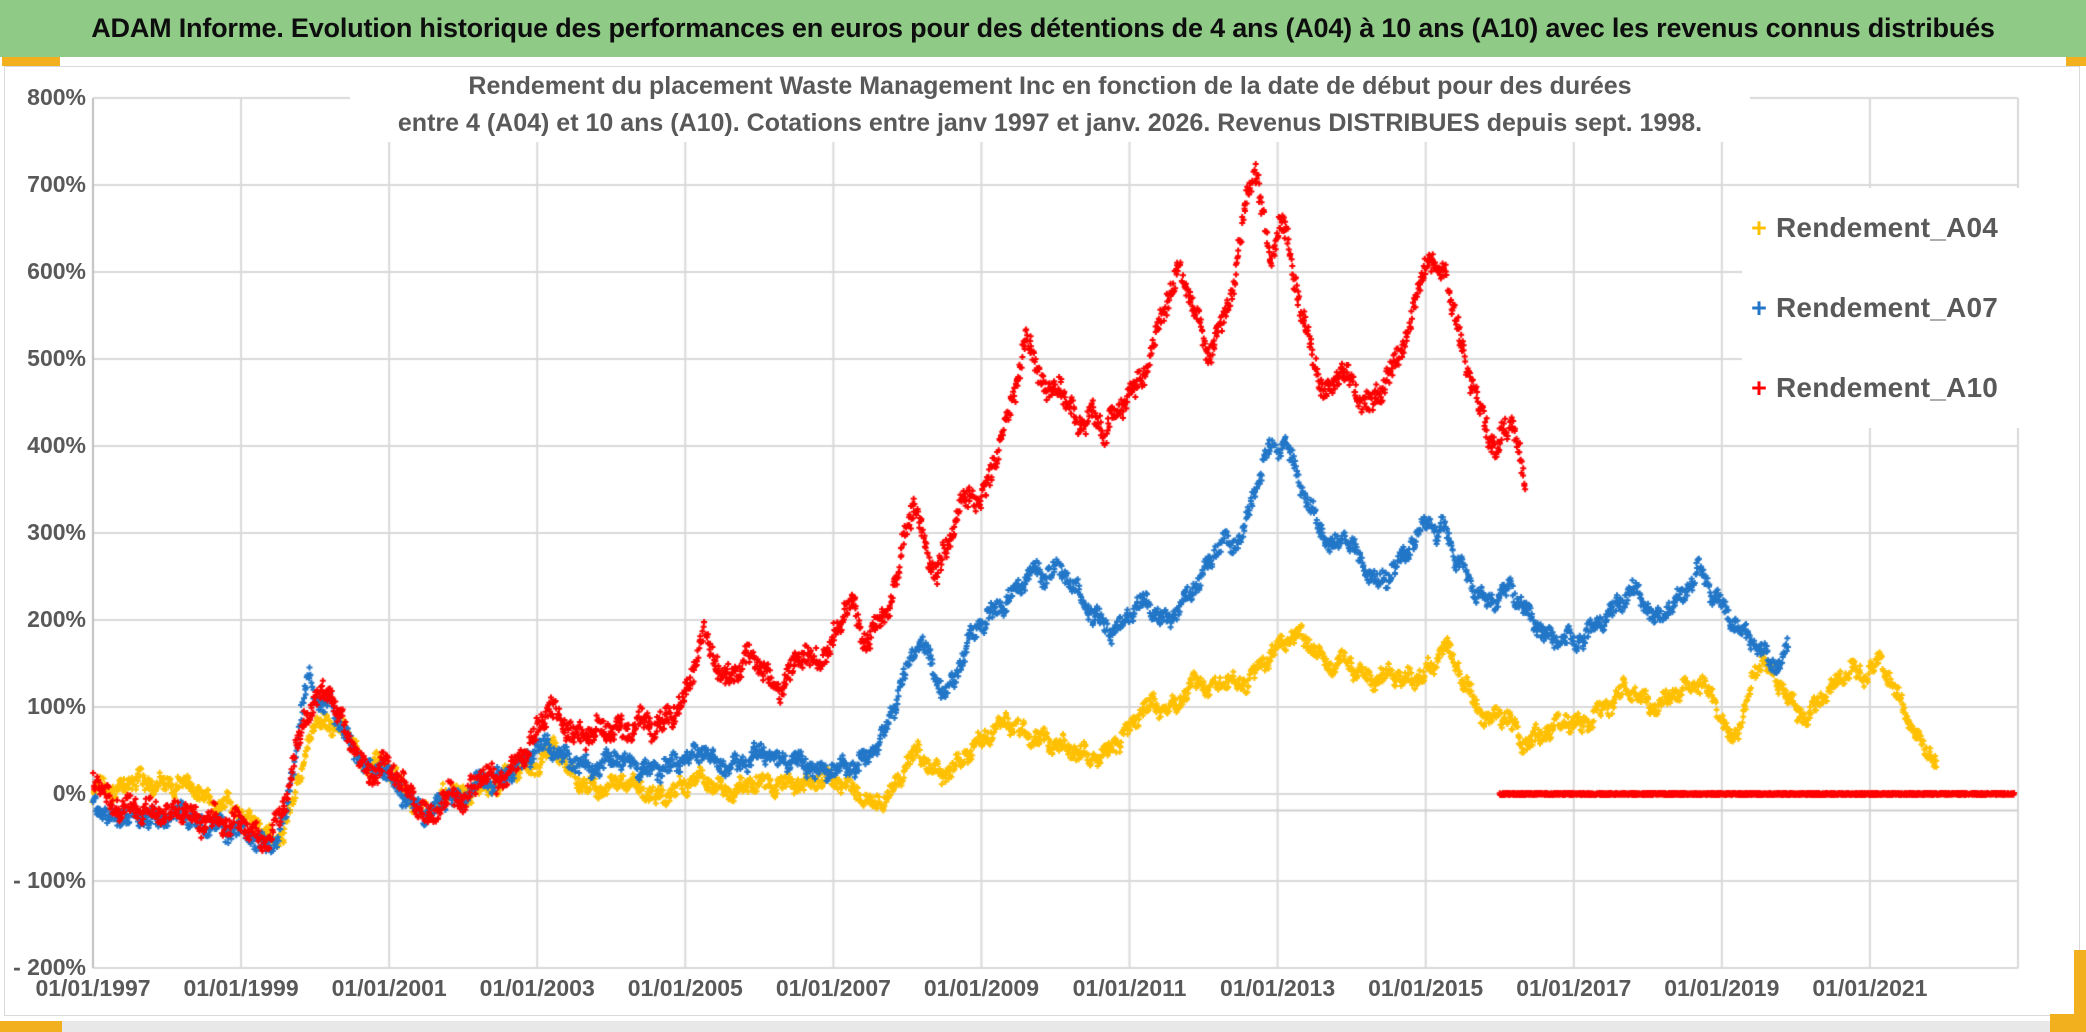 Image resolution: width=2086 pixels, height=1032 pixels. I want to click on legend-item-a04: + Rendement_A04, so click(1901, 228).